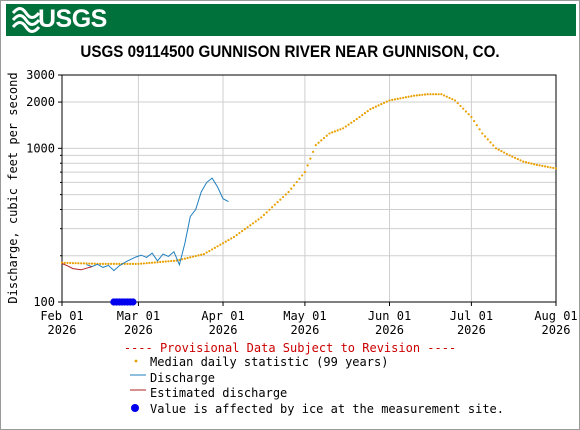  Describe the element at coordinates (291, 20) in the screenshot. I see `header-banner: USGS` at that location.